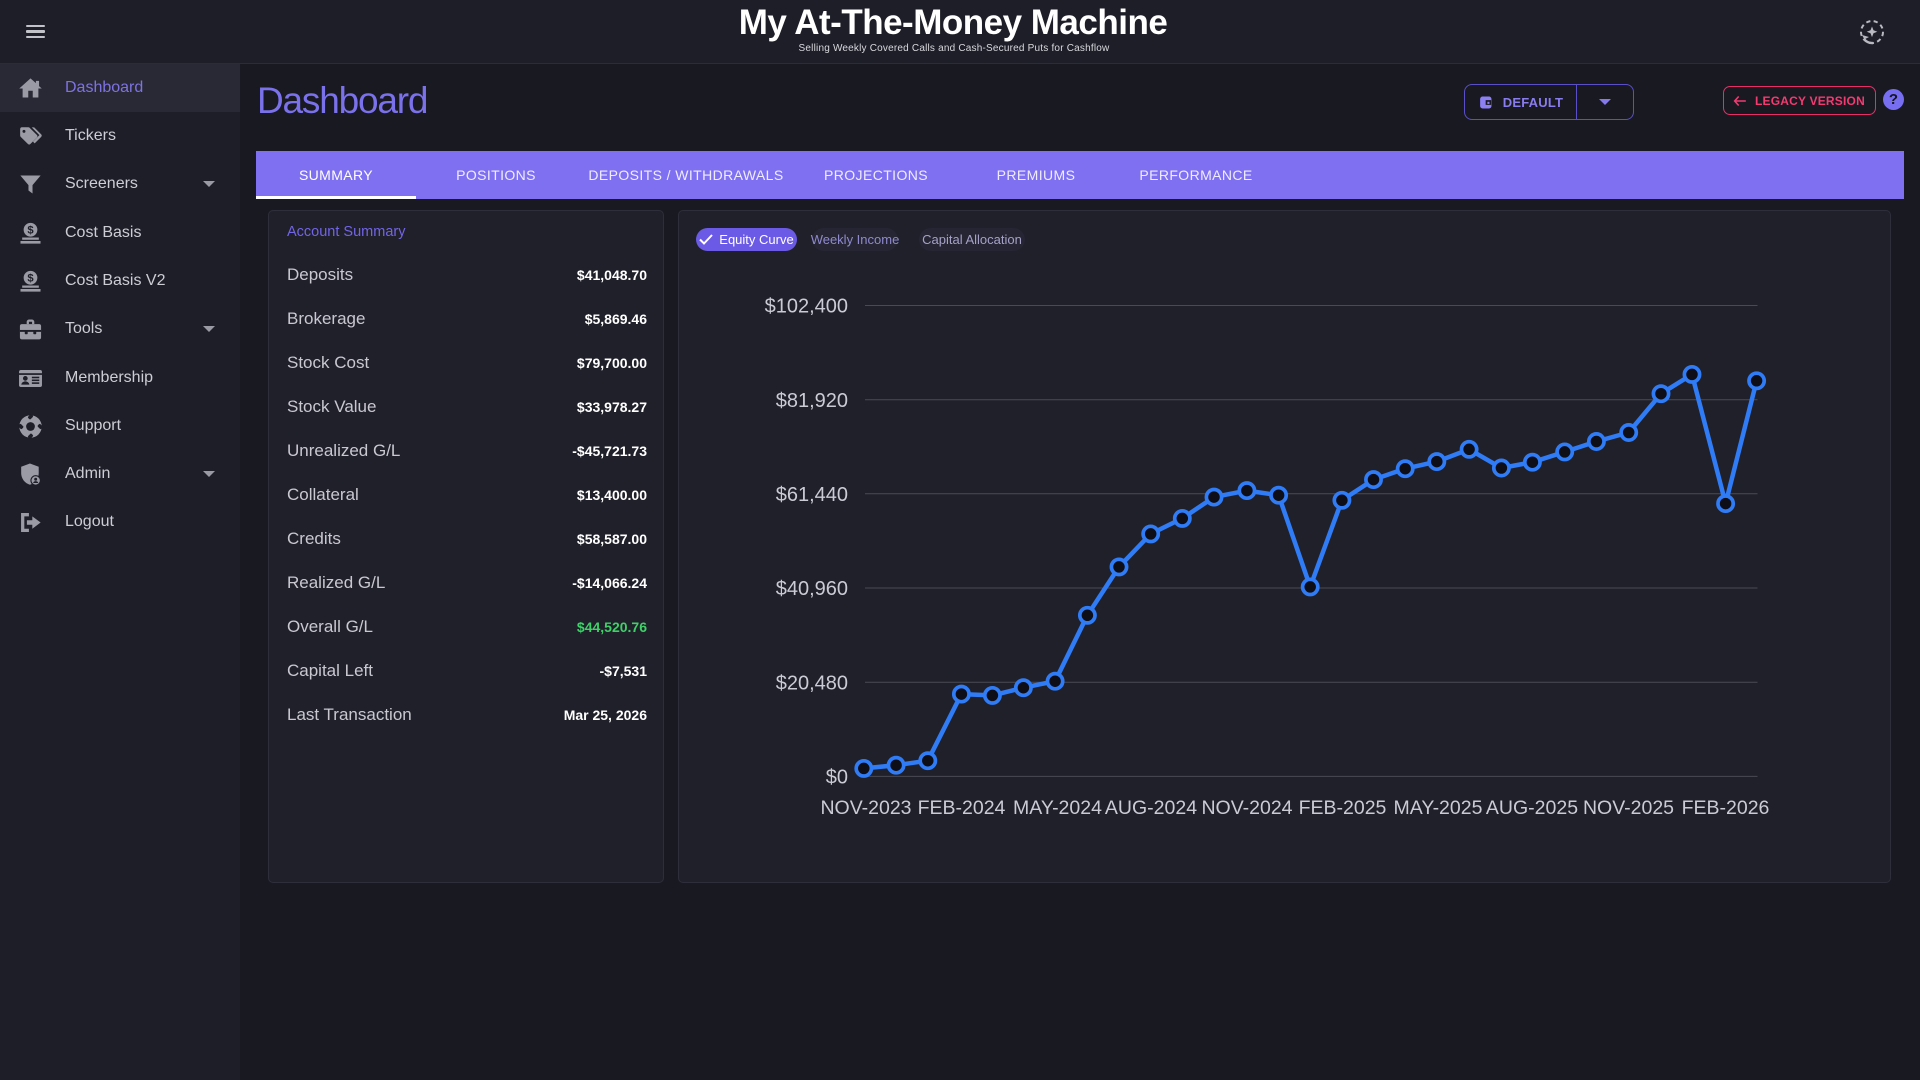 The image size is (1920, 1080). What do you see at coordinates (1438, 808) in the screenshot?
I see `svg-text: MAY-2025` at bounding box center [1438, 808].